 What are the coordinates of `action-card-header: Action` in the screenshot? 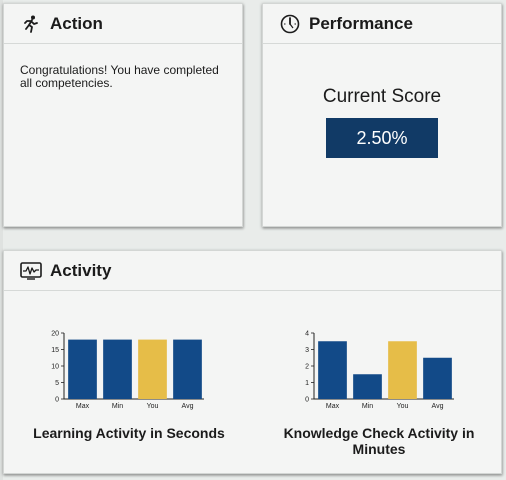 It's located at (123, 24).